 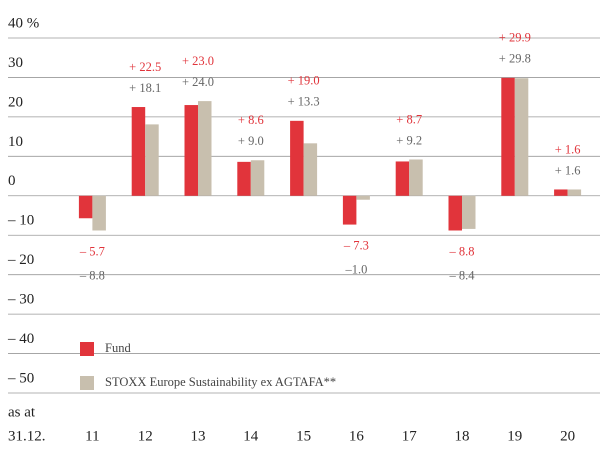 What do you see at coordinates (251, 436) in the screenshot?
I see `x-tick-label: 14` at bounding box center [251, 436].